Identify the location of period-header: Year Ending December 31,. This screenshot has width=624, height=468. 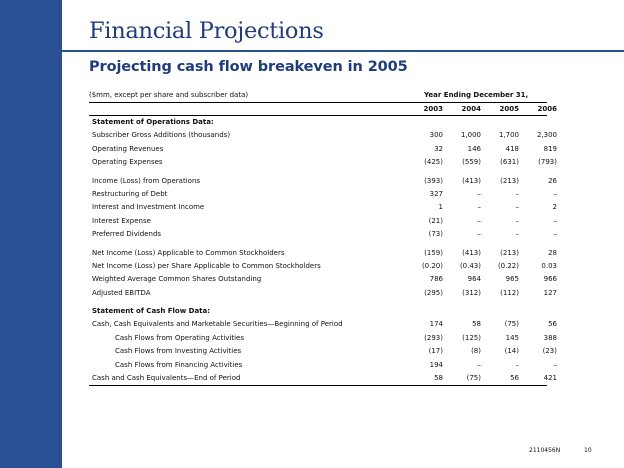
(476, 95).